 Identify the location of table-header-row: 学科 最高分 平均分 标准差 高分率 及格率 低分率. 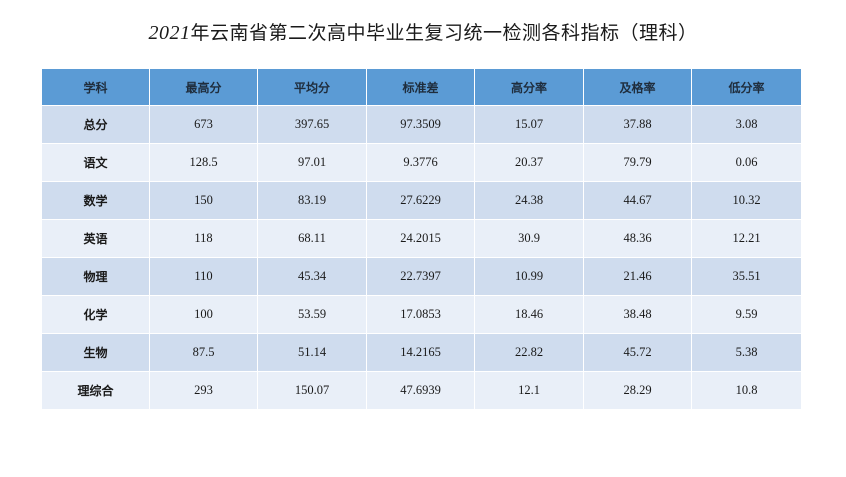
(421, 87).